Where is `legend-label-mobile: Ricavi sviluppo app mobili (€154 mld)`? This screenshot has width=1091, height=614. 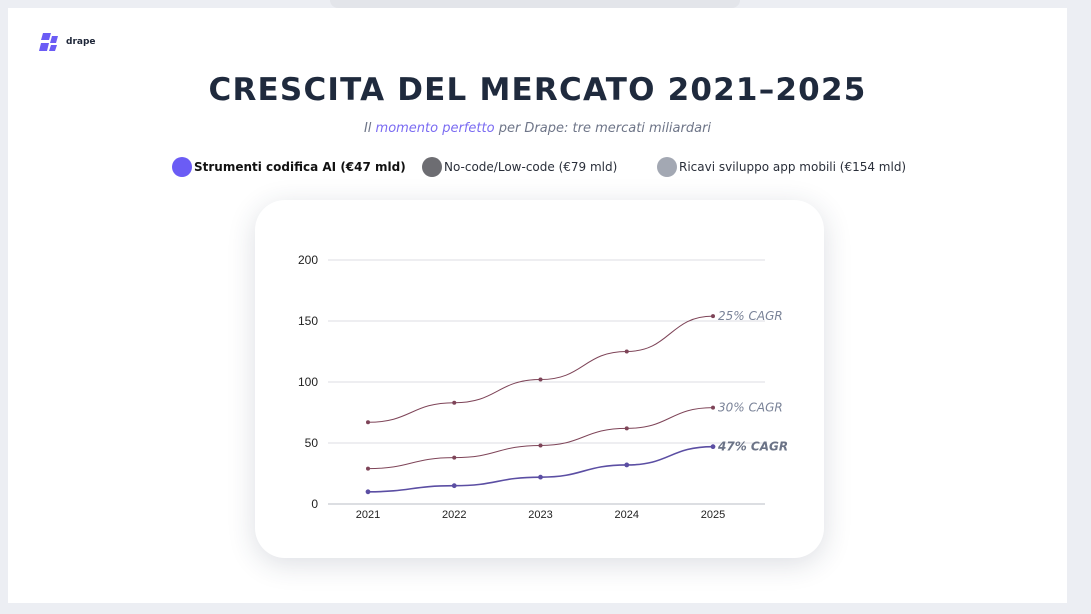 legend-label-mobile: Ricavi sviluppo app mobili (€154 mld) is located at coordinates (793, 167).